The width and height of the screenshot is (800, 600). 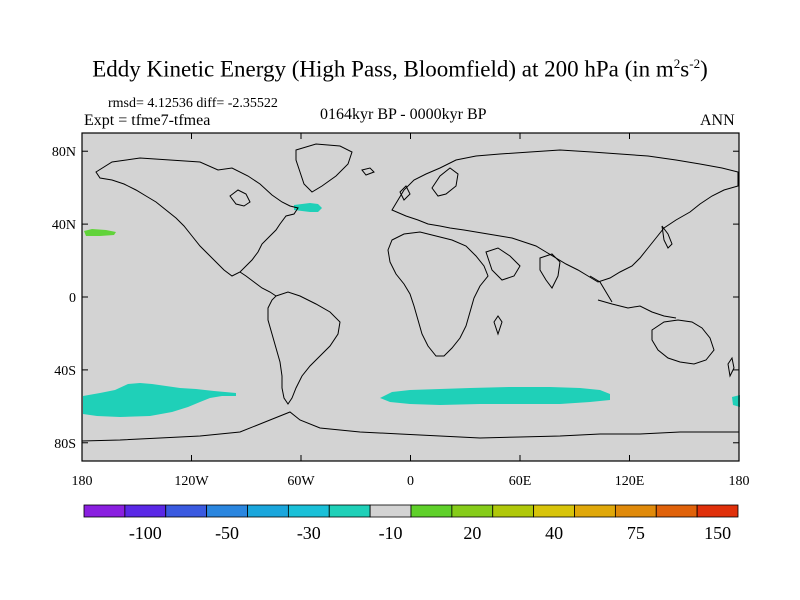 What do you see at coordinates (403, 114) in the screenshot?
I see `period-label: 0164kyr BP - 0000kyr BP` at bounding box center [403, 114].